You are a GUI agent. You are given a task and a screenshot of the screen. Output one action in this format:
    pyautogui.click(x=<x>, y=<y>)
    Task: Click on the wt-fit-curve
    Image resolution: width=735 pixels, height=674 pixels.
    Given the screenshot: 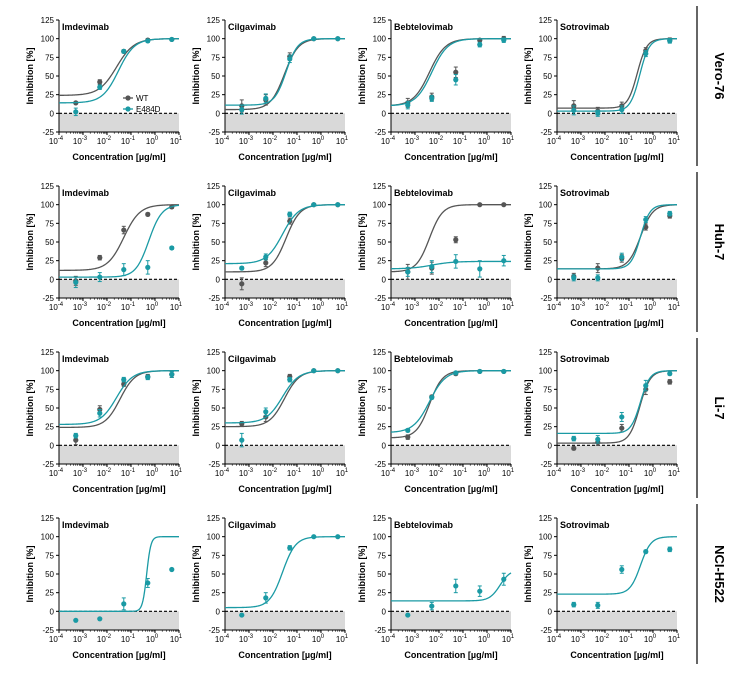 What is the action you would take?
    pyautogui.click(x=617, y=407)
    